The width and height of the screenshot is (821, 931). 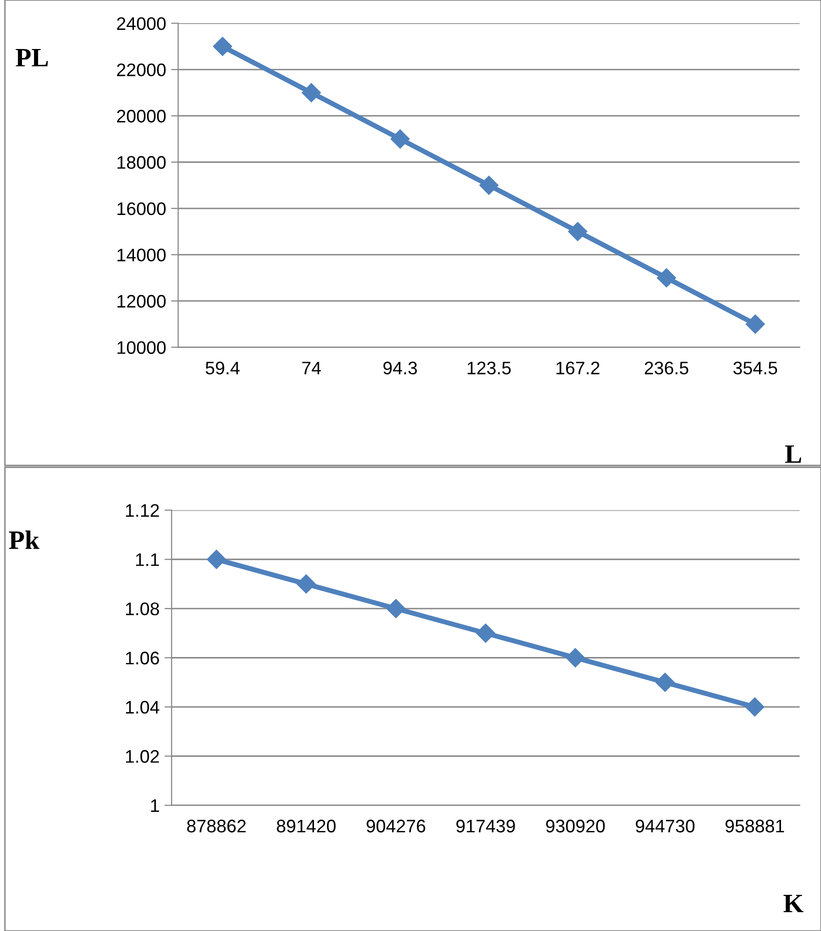 What do you see at coordinates (311, 368) in the screenshot?
I see `x-tick-label: 74` at bounding box center [311, 368].